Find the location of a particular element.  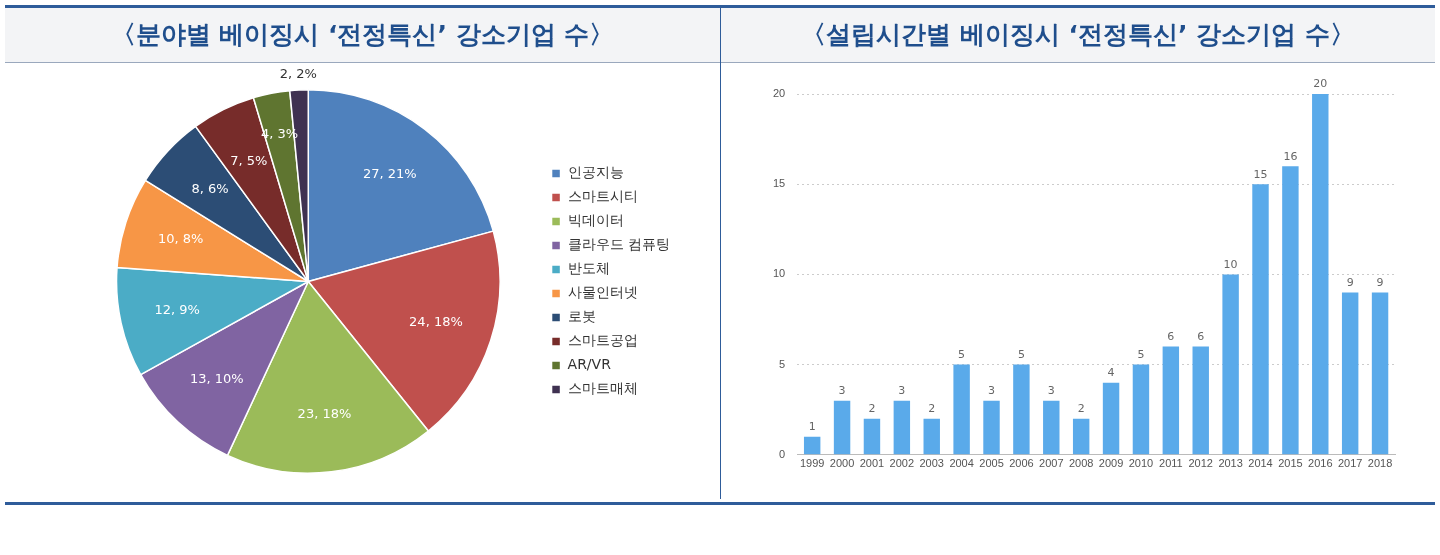

data-label: 8, 6% is located at coordinates (210, 189).